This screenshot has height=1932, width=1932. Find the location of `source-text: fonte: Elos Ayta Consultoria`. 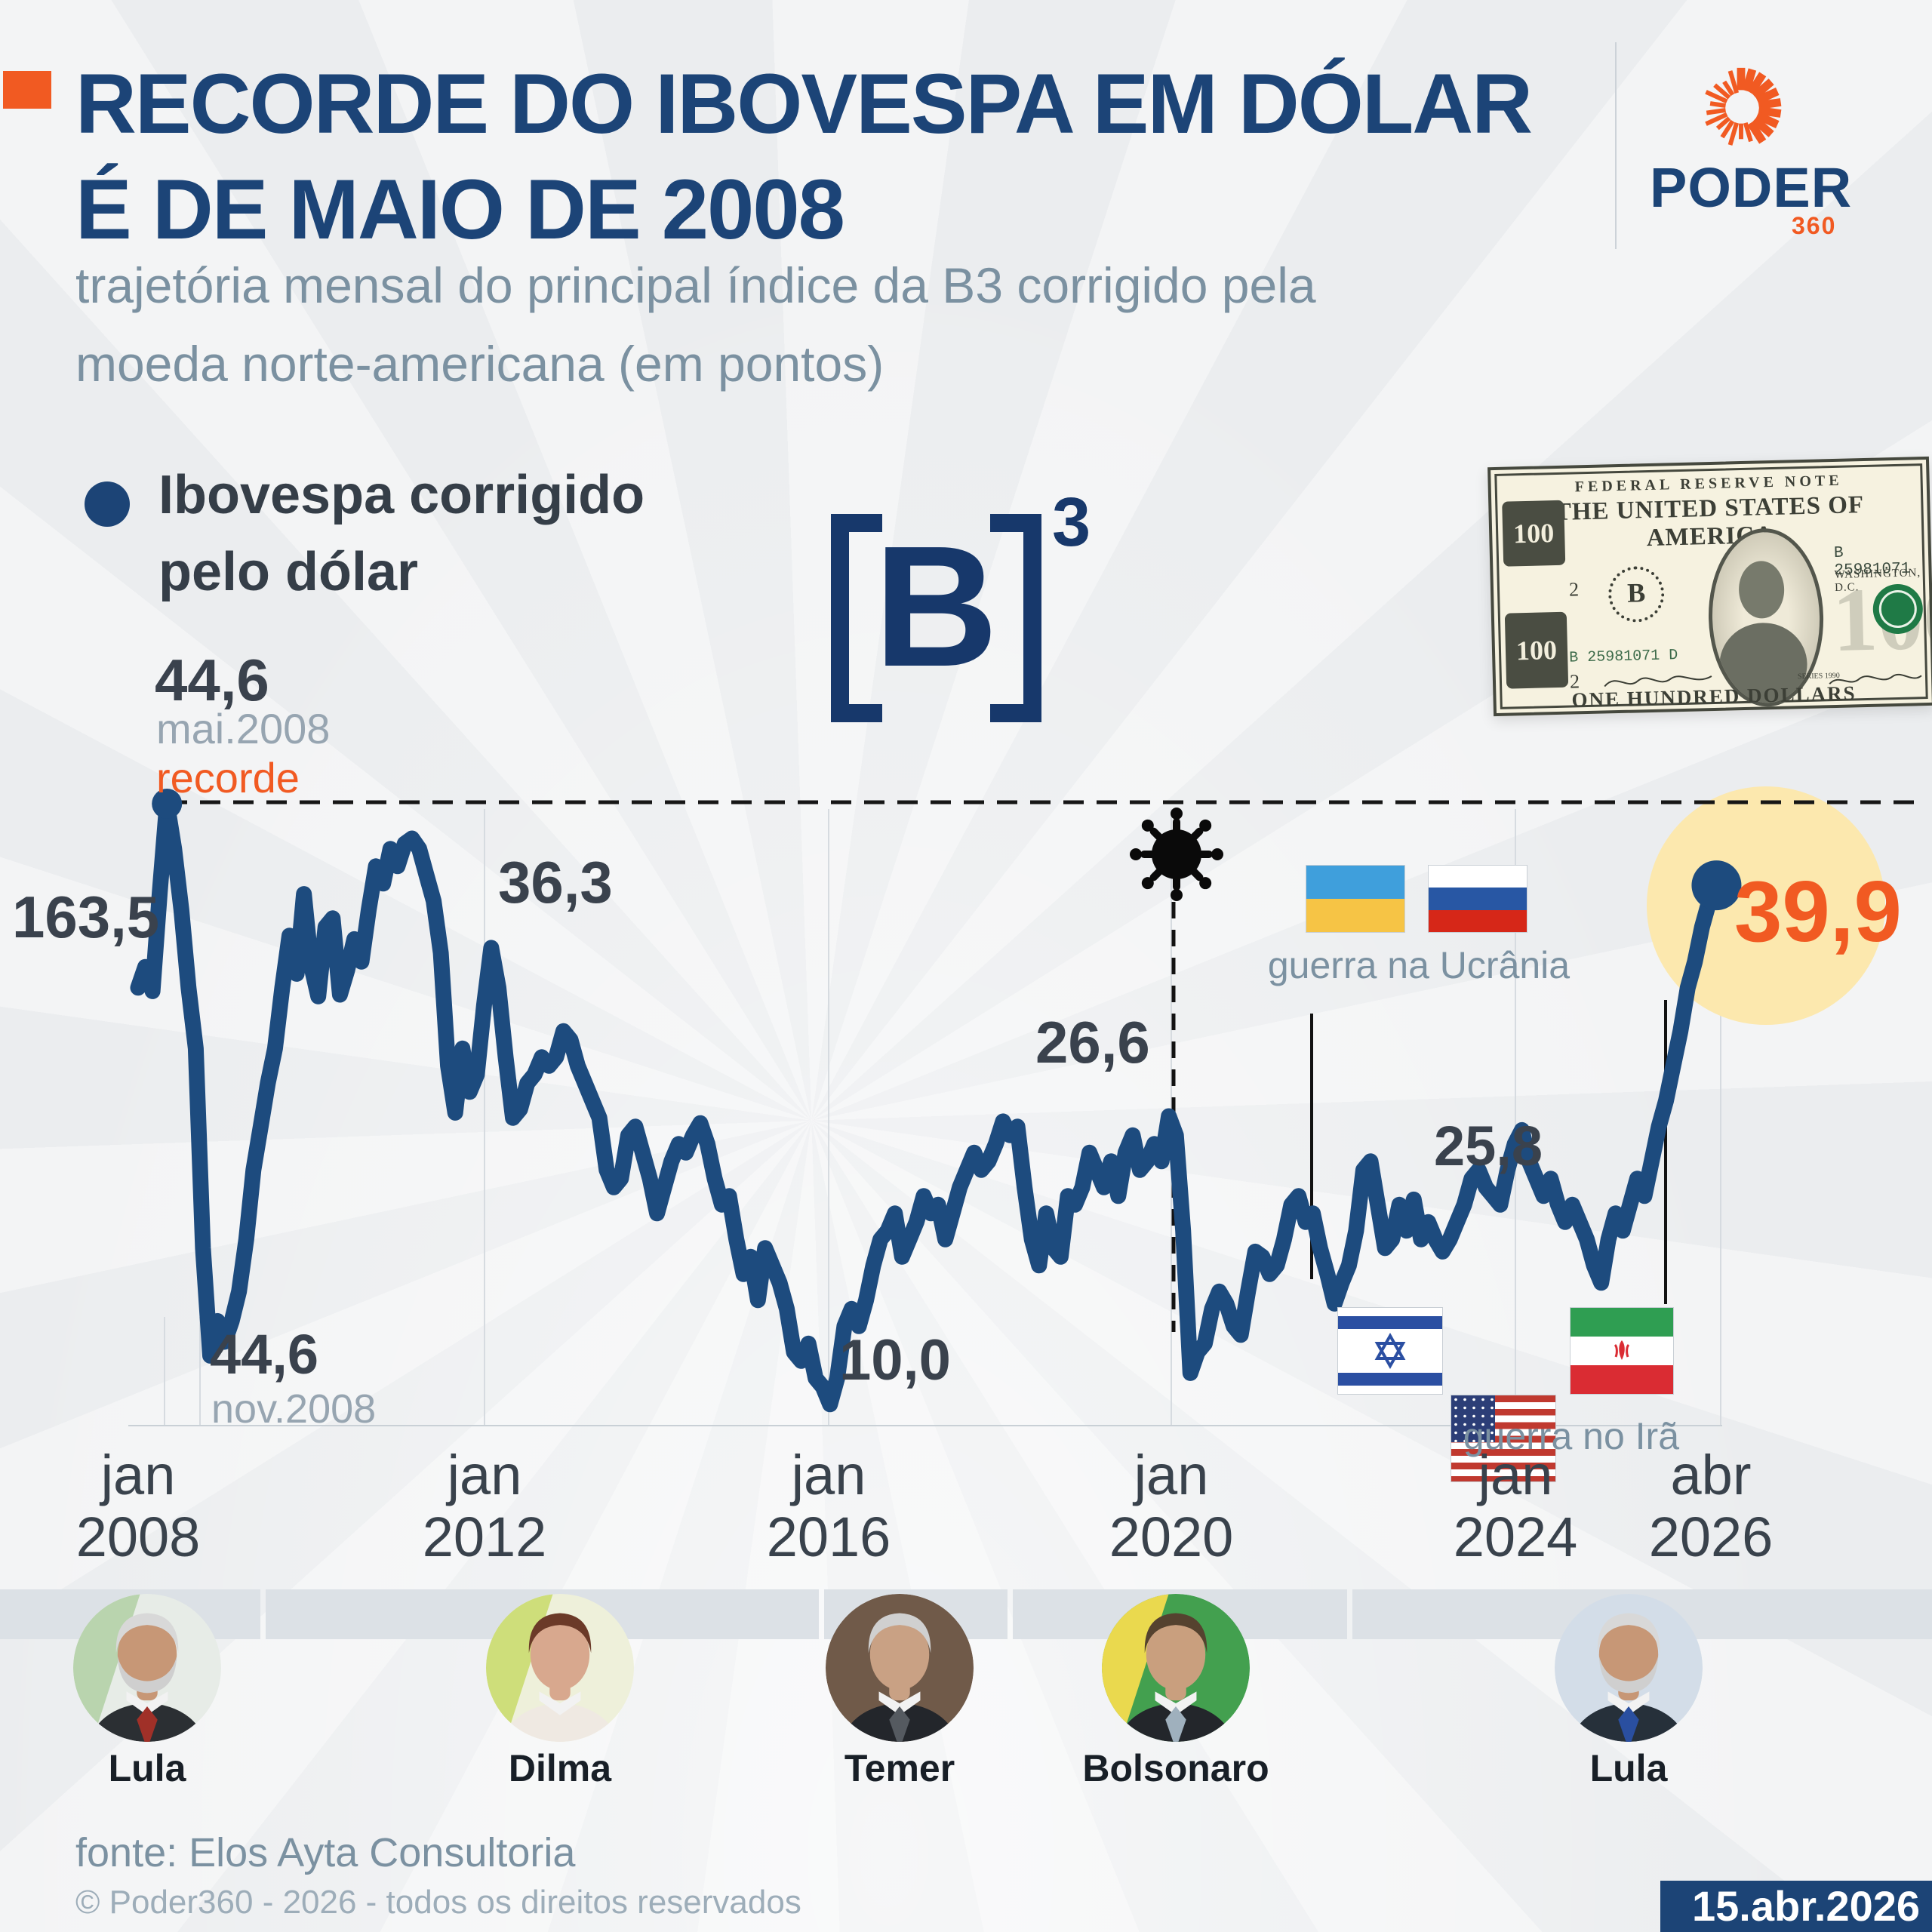

source-text: fonte: Elos Ayta Consultoria is located at coordinates (325, 1852).